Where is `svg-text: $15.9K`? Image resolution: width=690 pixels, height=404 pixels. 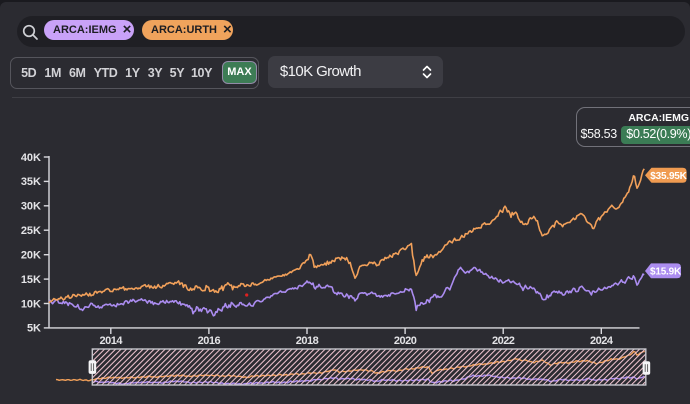 svg-text: $15.9K is located at coordinates (666, 272).